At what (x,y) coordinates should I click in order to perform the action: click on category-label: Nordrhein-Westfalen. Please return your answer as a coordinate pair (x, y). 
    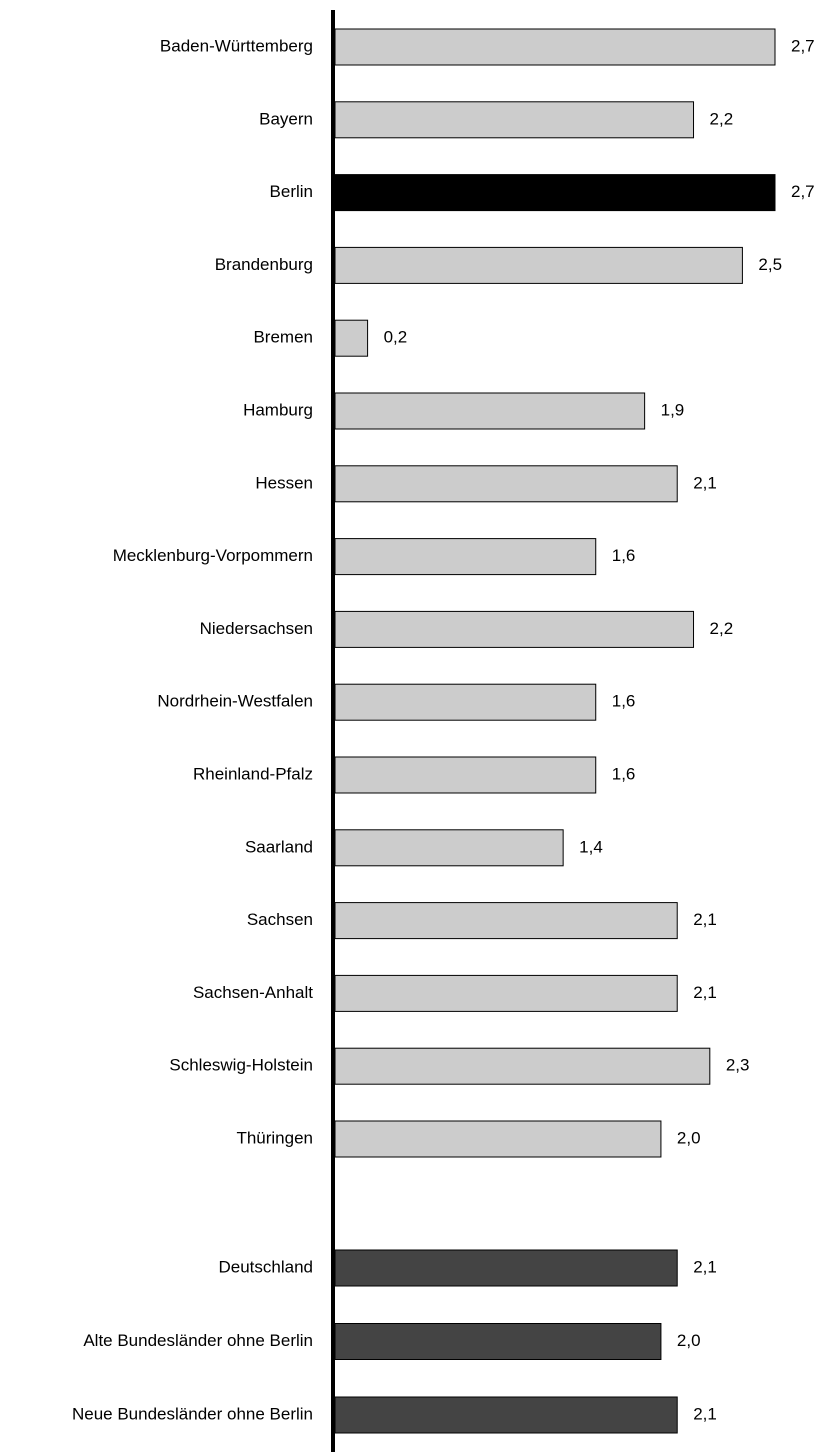
    Looking at the image, I should click on (235, 701).